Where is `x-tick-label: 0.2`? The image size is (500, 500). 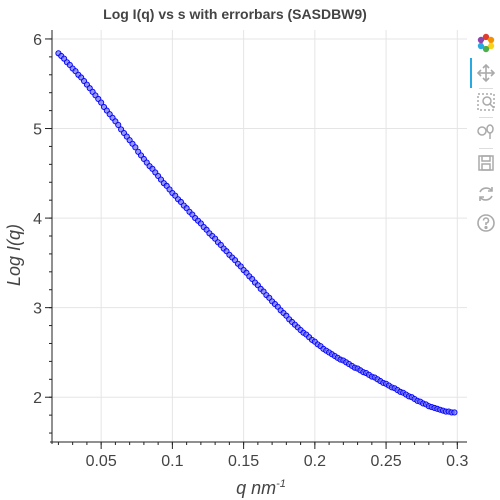
x-tick-label: 0.2 is located at coordinates (315, 461).